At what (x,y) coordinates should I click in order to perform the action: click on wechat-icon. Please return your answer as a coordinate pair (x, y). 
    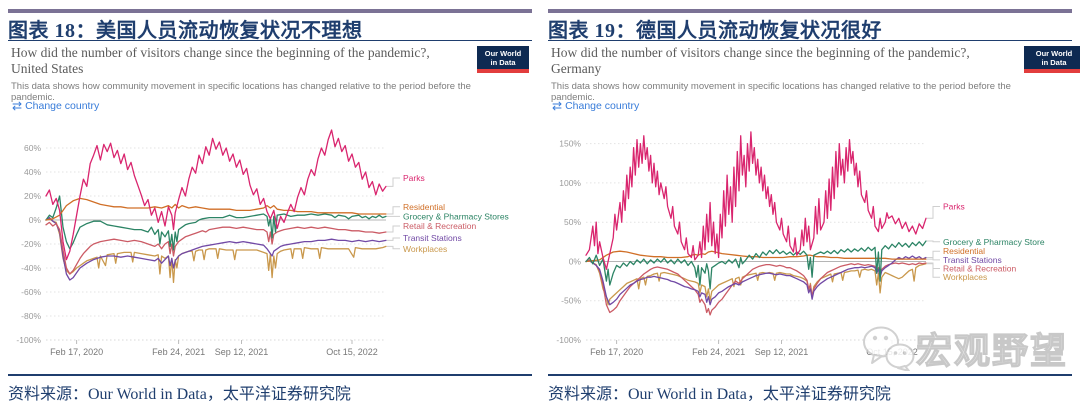
    Looking at the image, I should click on (889, 348).